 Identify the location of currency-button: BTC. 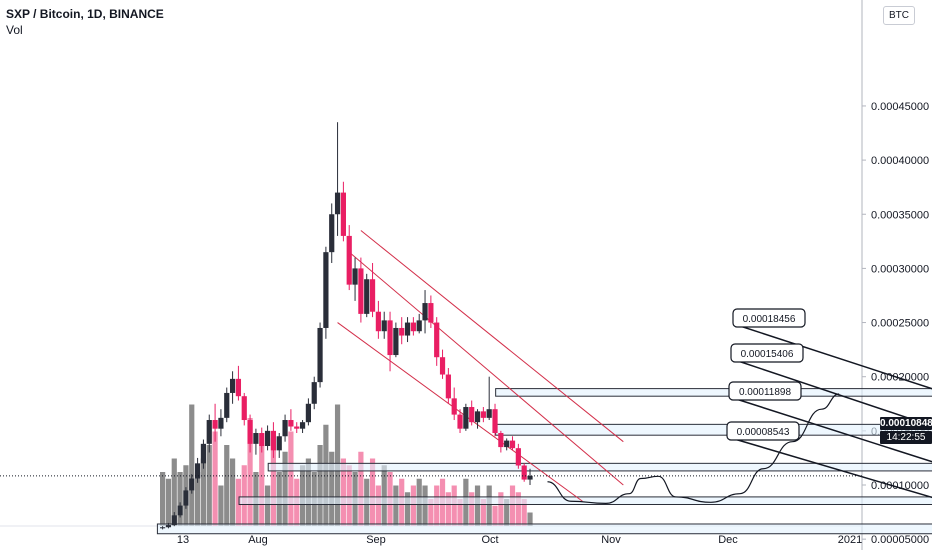
(899, 15).